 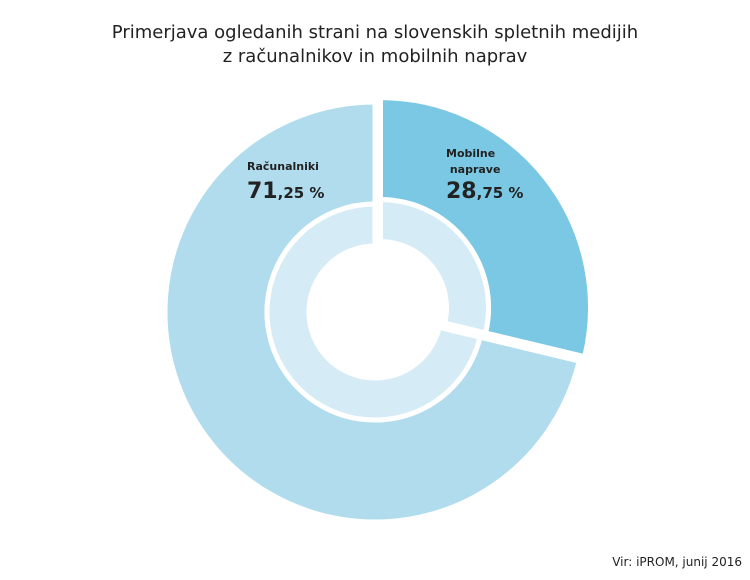 What do you see at coordinates (677, 562) in the screenshot?
I see `source: Vir: iPROM, junij 2016` at bounding box center [677, 562].